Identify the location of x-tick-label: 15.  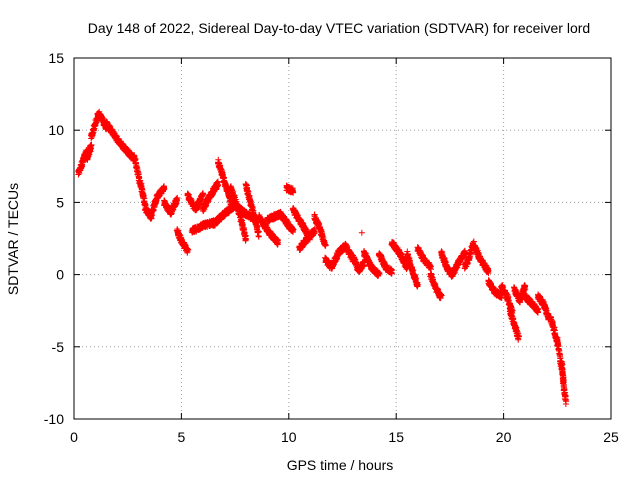
(396, 437).